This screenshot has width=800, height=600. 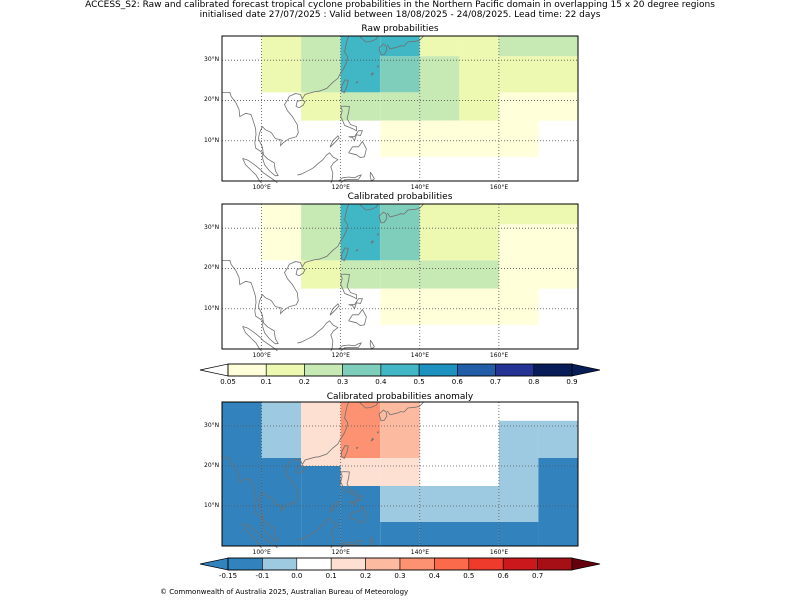 I want to click on calibrated-panel-title: Calibrated probabilities, so click(x=400, y=197).